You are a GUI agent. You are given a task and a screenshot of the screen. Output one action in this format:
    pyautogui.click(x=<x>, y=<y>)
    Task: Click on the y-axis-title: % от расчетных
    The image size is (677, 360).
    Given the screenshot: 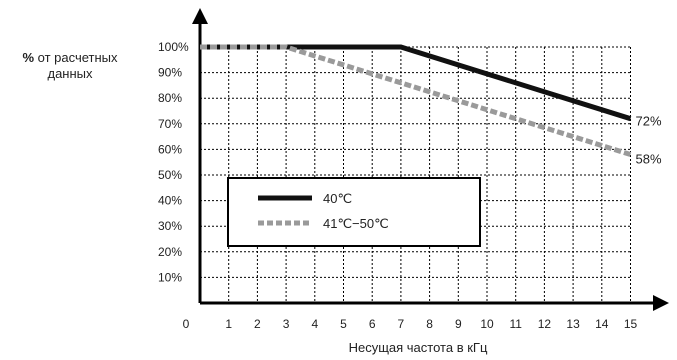 What is the action you would take?
    pyautogui.click(x=70, y=57)
    